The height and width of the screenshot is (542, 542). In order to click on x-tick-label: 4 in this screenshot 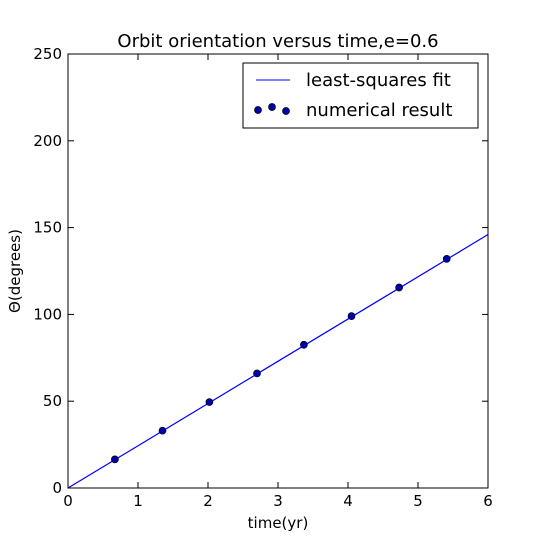, I will do `click(348, 501)`.